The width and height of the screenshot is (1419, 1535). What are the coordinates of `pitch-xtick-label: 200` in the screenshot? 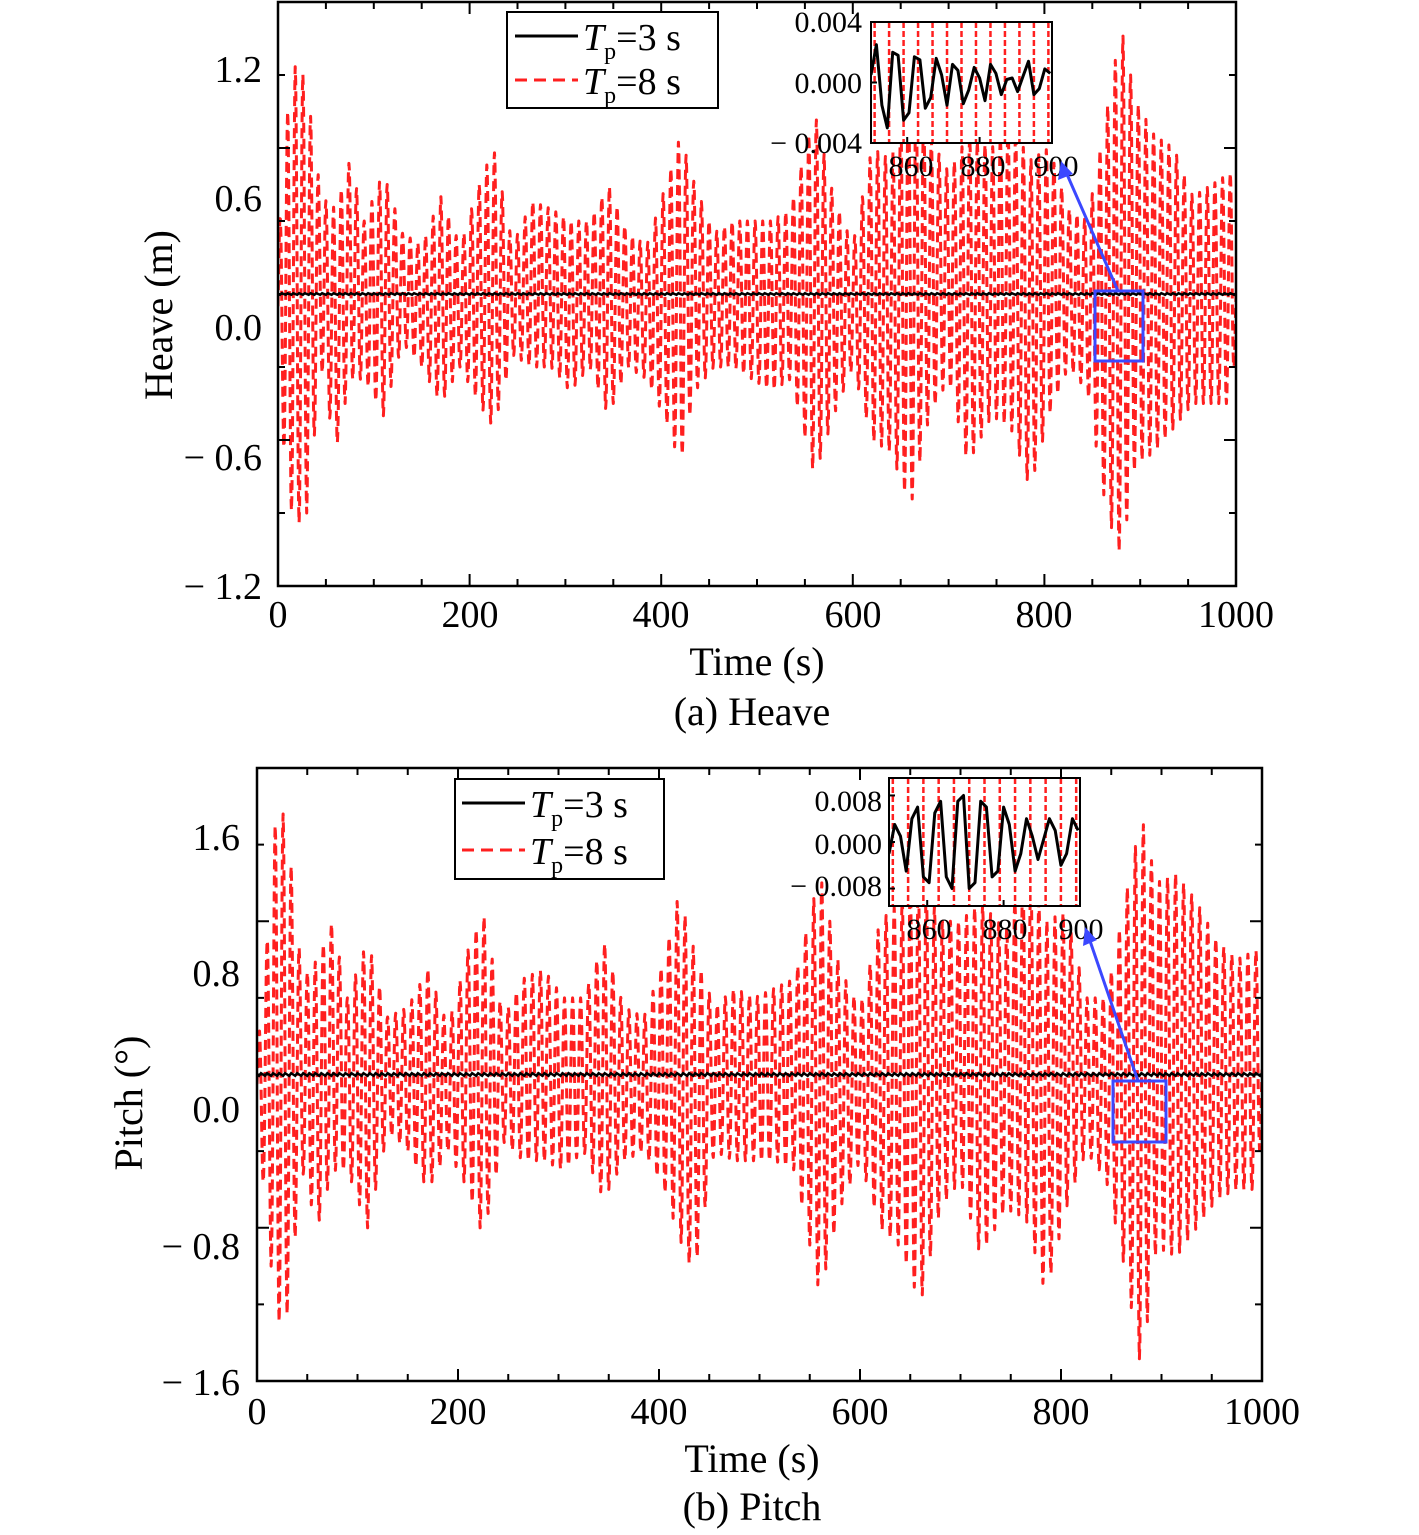 It's located at (458, 1412).